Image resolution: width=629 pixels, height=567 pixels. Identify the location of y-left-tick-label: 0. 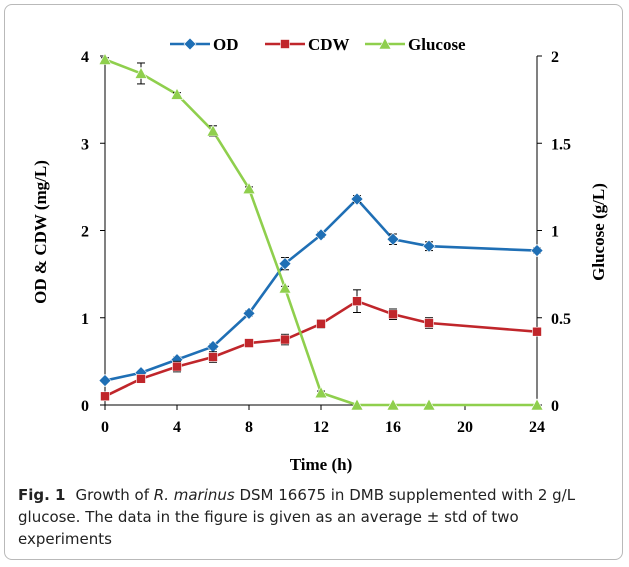
(85, 406).